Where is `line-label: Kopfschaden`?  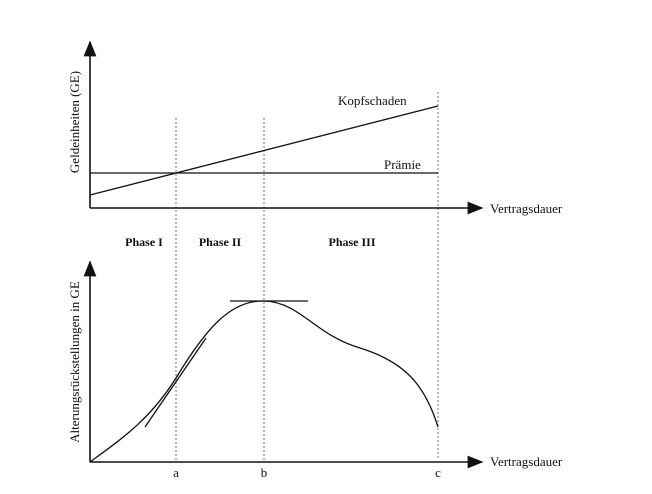
line-label: Kopfschaden is located at coordinates (372, 100).